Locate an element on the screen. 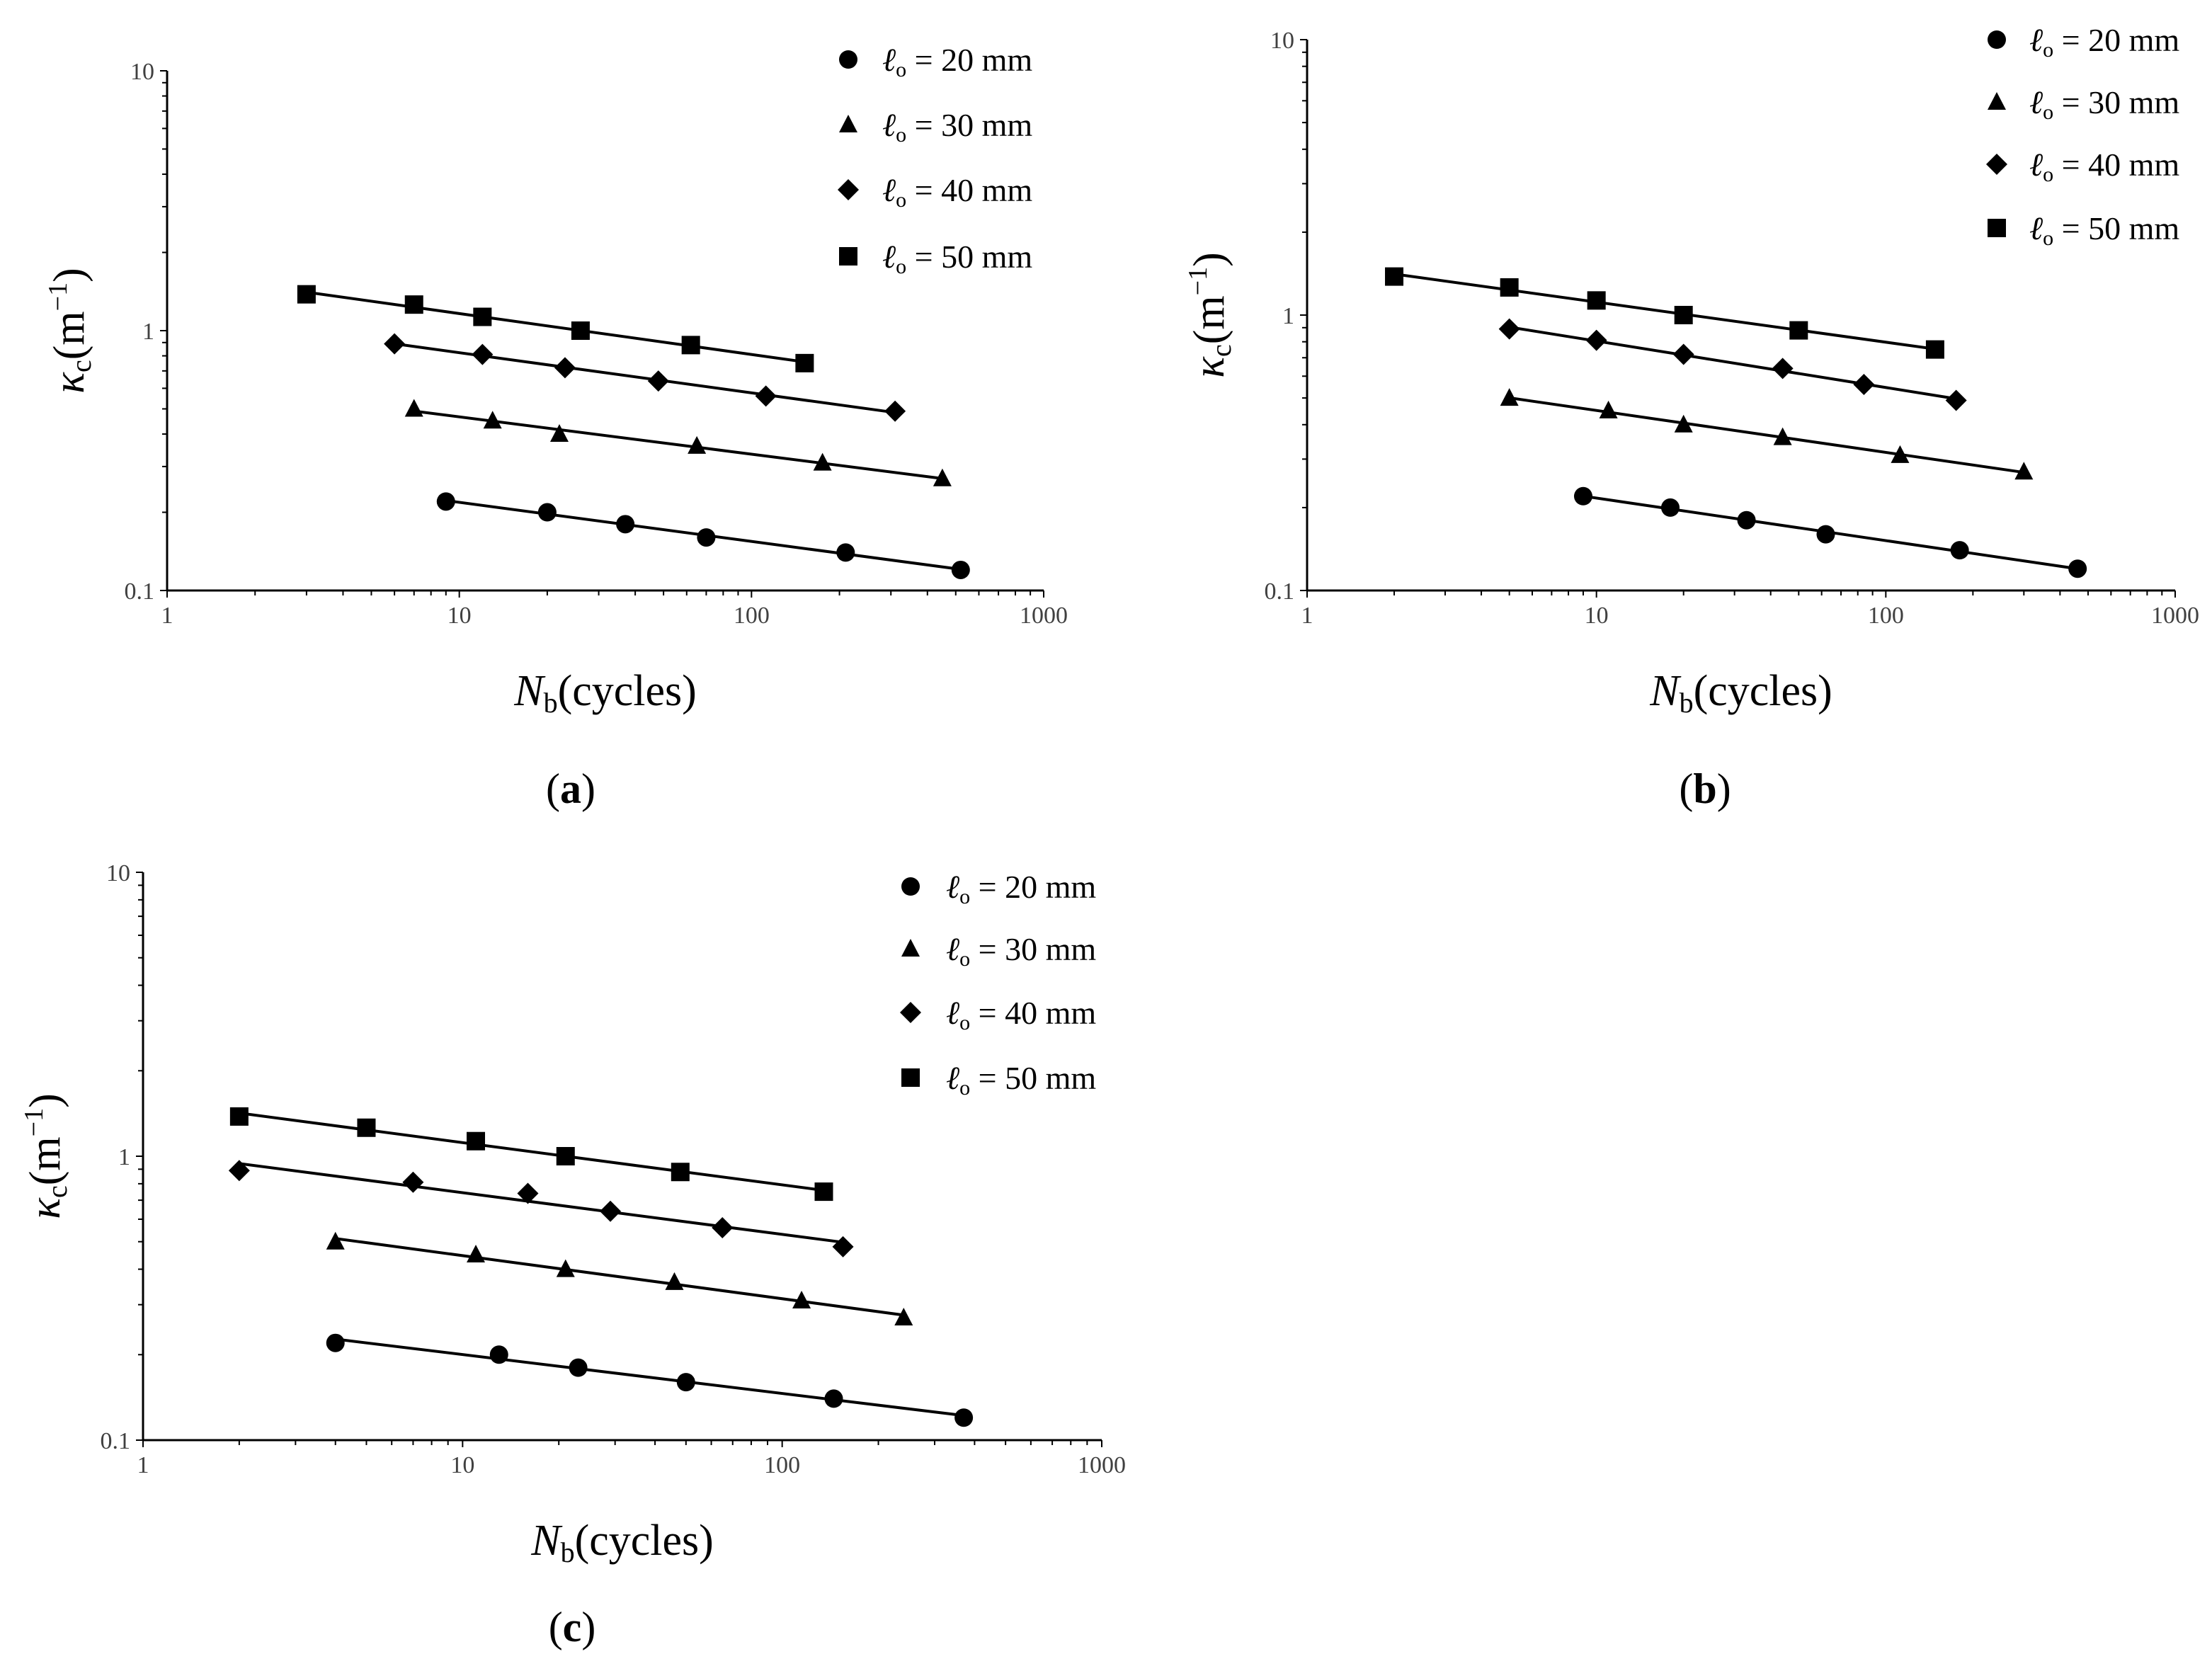 The image size is (2212, 1666). legend-marker-50mm is located at coordinates (911, 1077).